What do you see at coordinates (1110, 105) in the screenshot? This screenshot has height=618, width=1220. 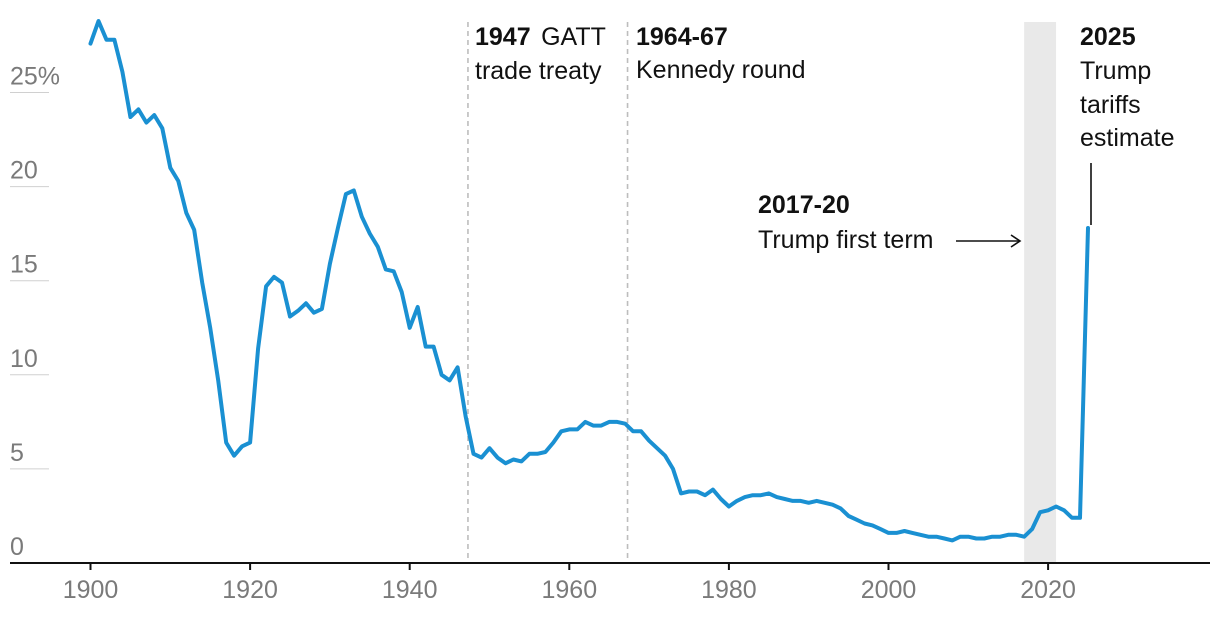 I see `annotation-2025-line-2: tariffs` at bounding box center [1110, 105].